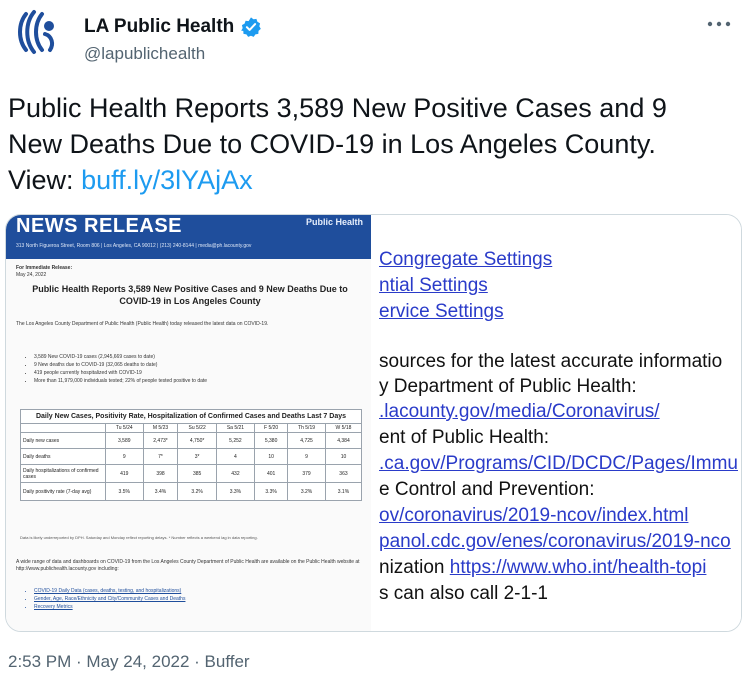  Describe the element at coordinates (41, 180) in the screenshot. I see `view-label: View:` at that location.